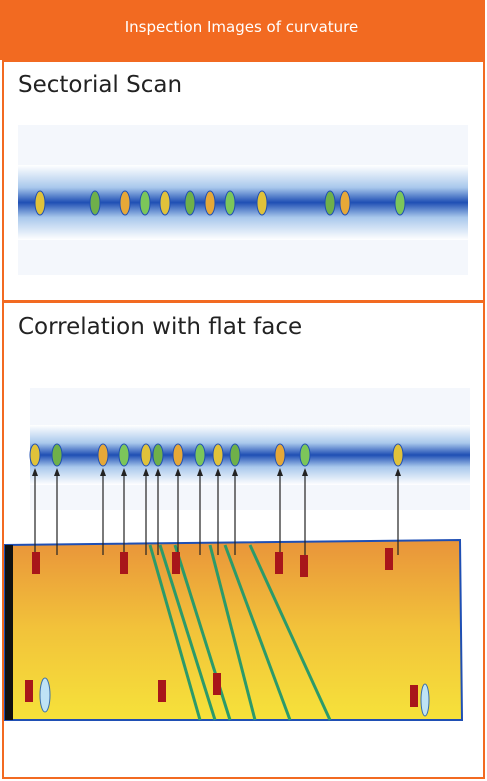  Describe the element at coordinates (250, 455) in the screenshot. I see `scan-band` at that location.